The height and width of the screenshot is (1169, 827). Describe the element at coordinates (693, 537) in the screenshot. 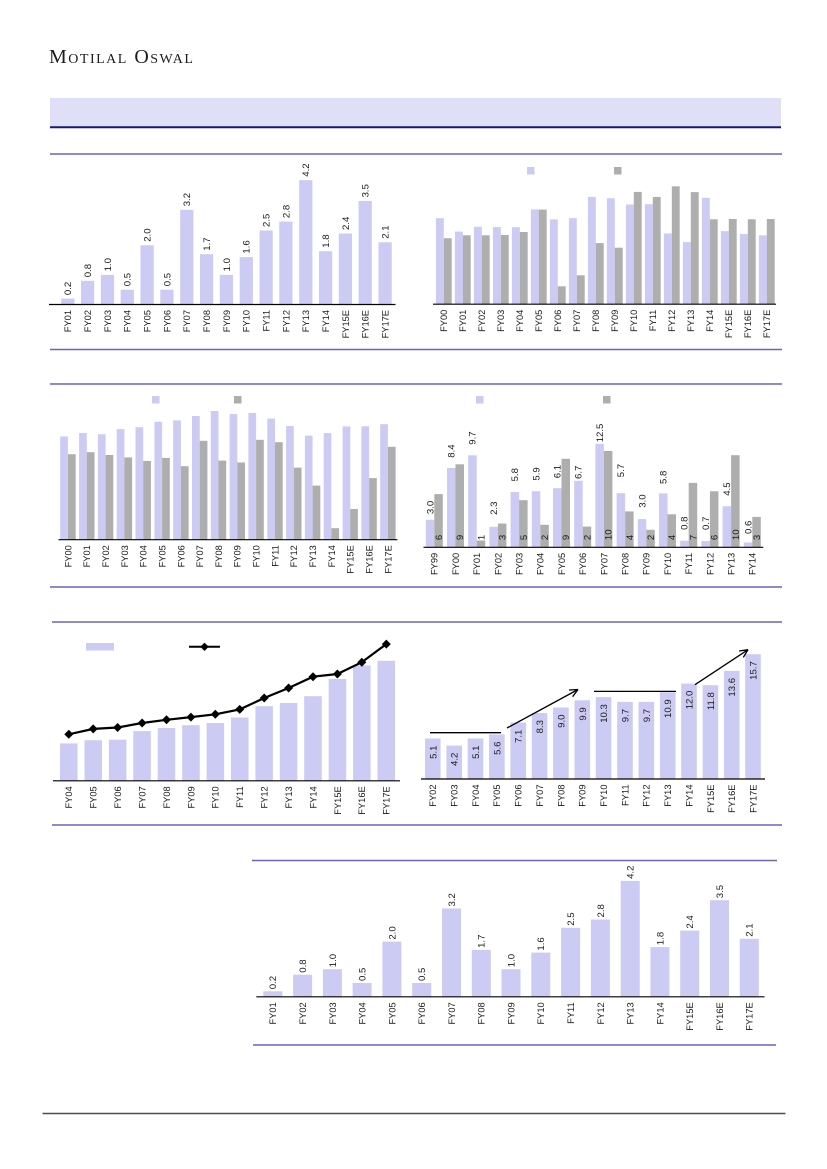

I see `svg-text: 7` at that location.